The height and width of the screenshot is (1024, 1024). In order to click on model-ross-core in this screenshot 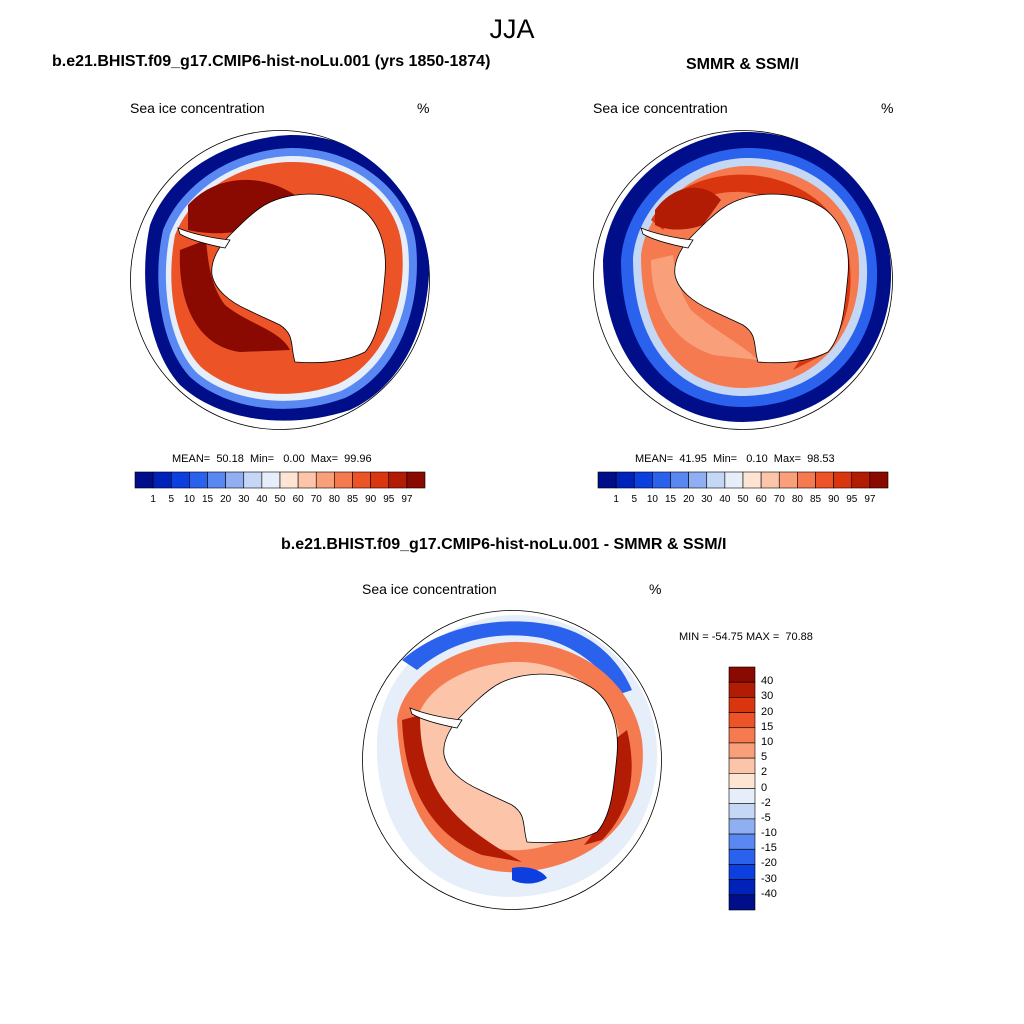, I will do `click(234, 296)`.